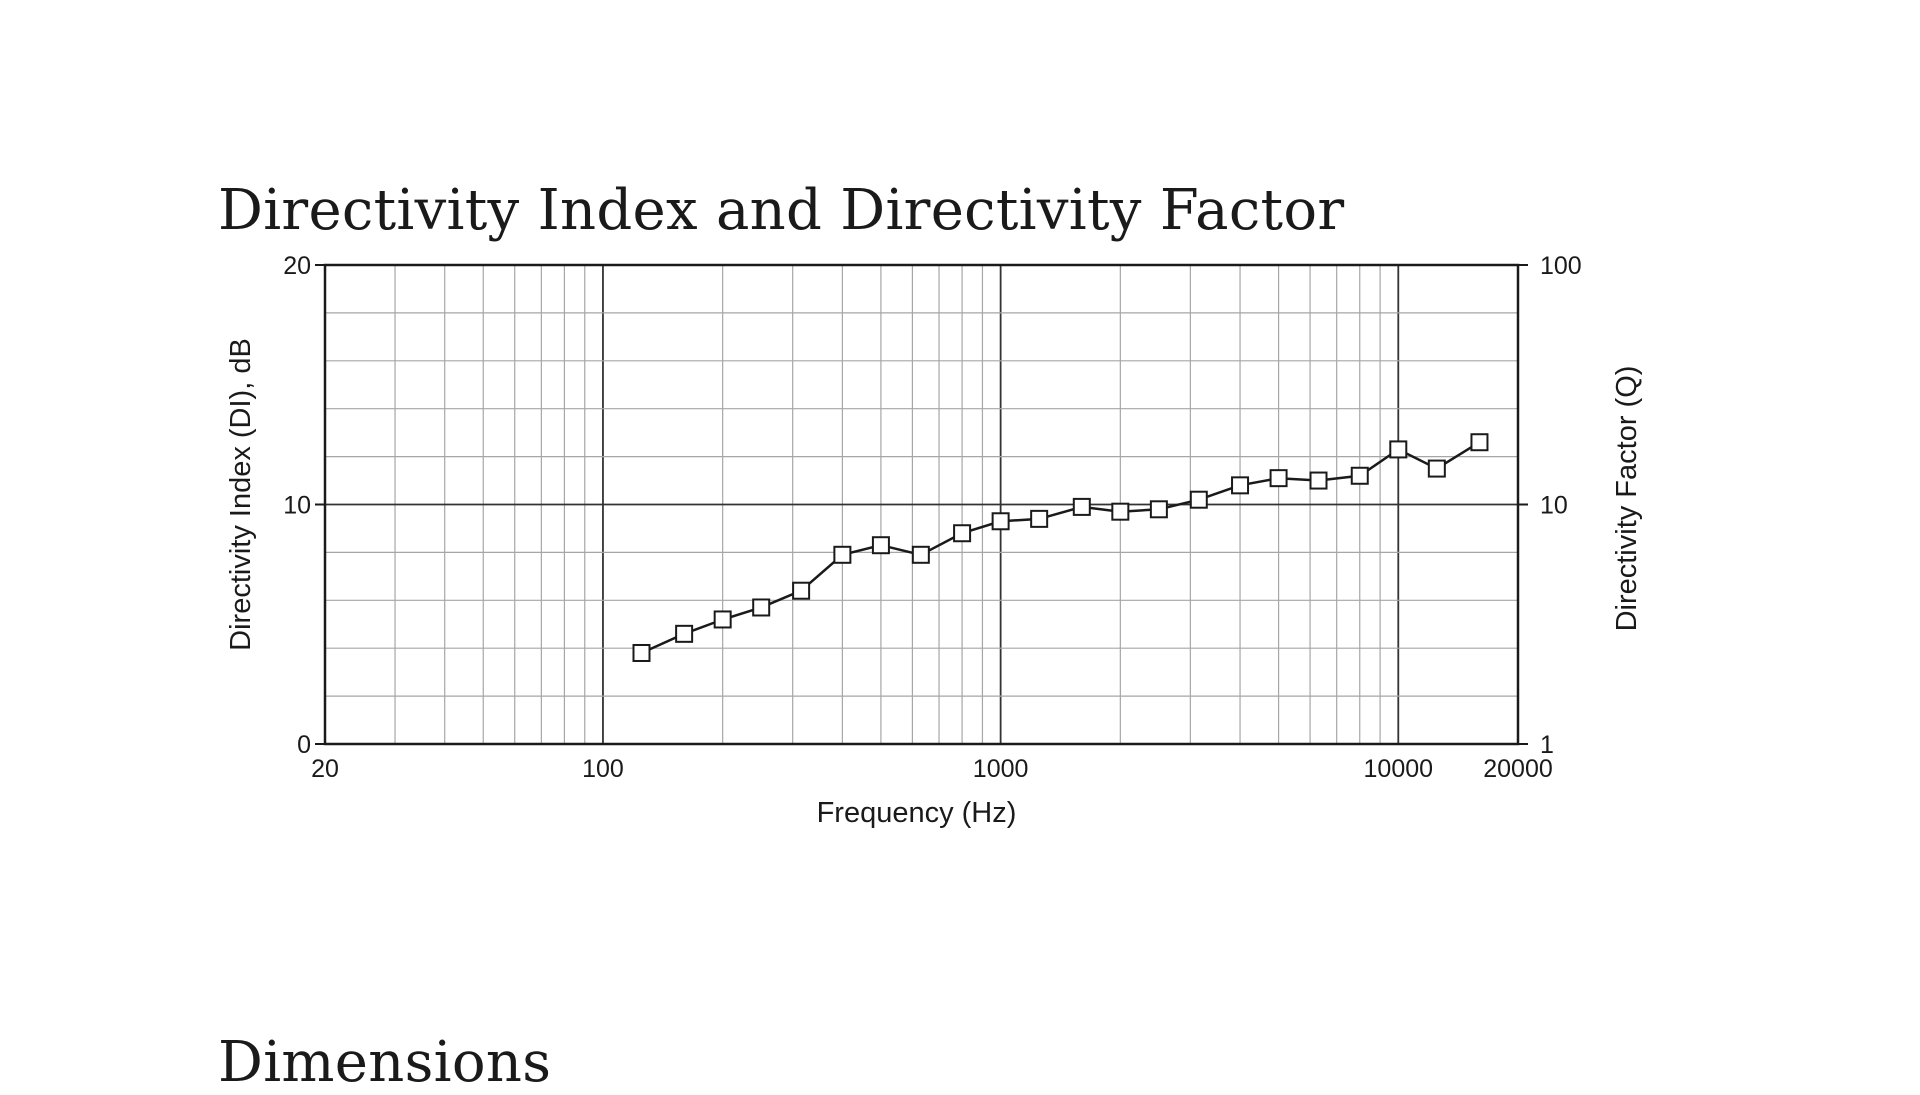  What do you see at coordinates (304, 745) in the screenshot?
I see `y-tick-label: 0` at bounding box center [304, 745].